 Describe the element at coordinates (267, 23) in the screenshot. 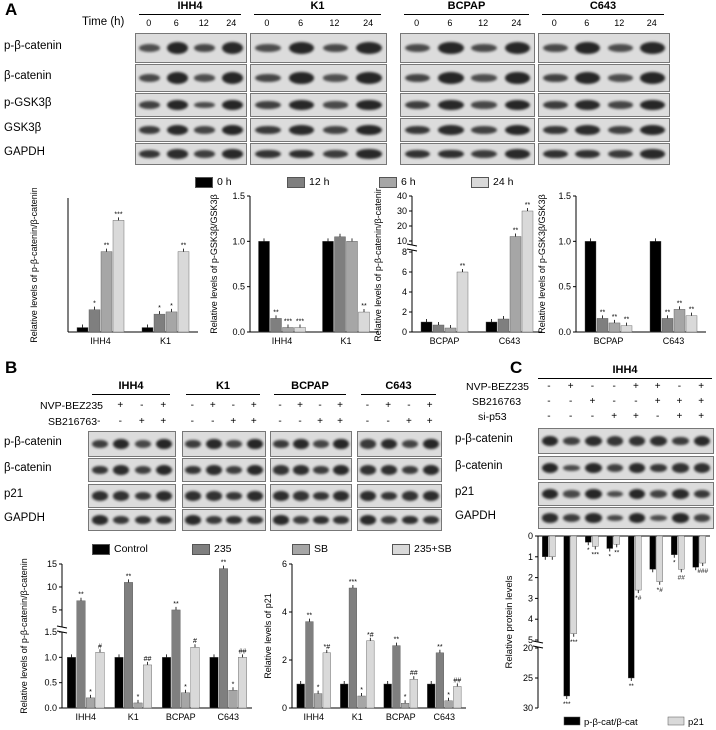

I see `time-tick: 0` at that location.